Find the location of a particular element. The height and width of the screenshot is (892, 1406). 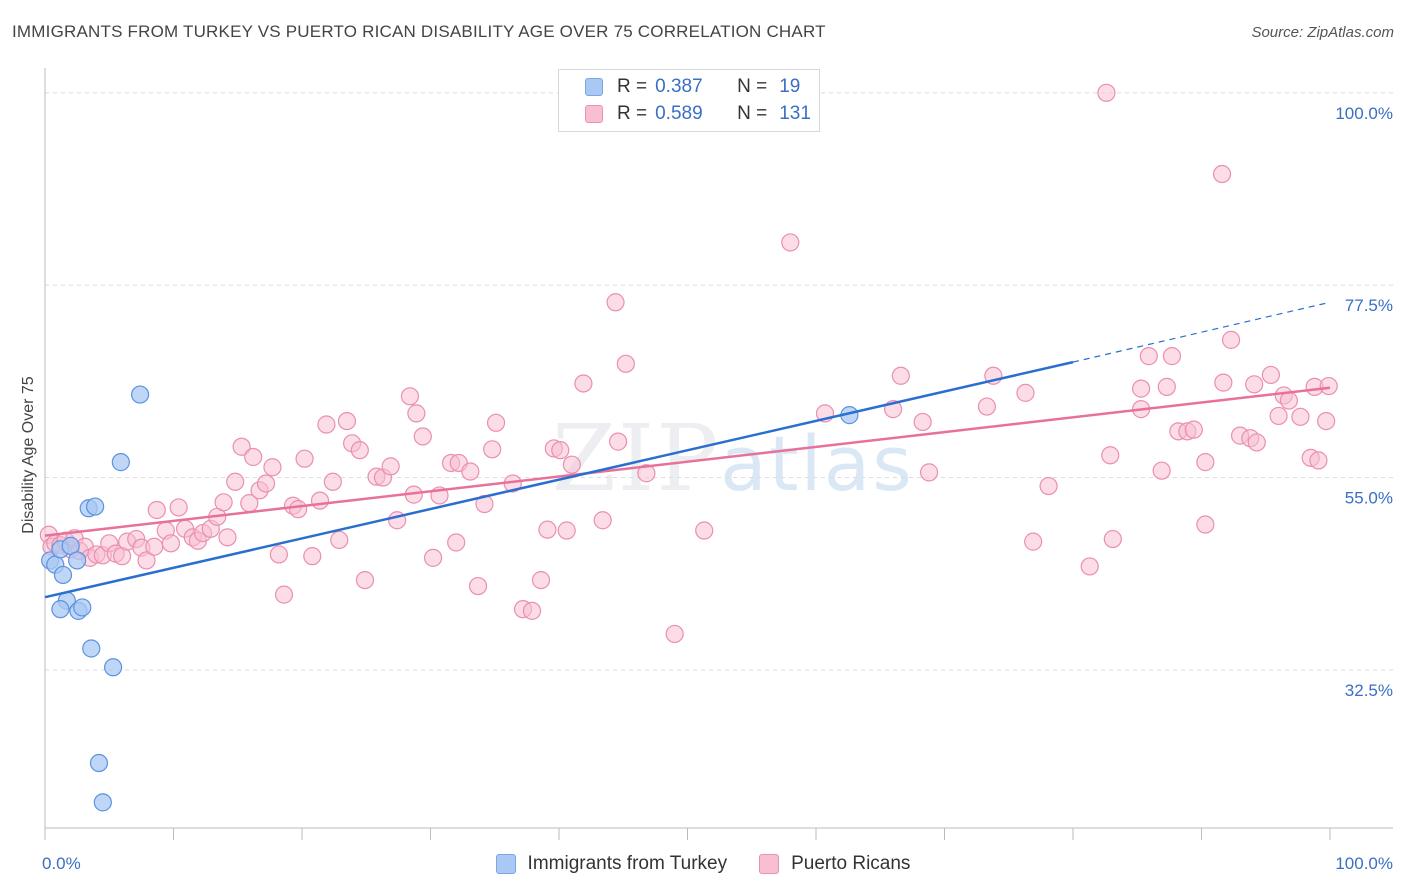

watermark-atlas: atlas is located at coordinates (817, 463).